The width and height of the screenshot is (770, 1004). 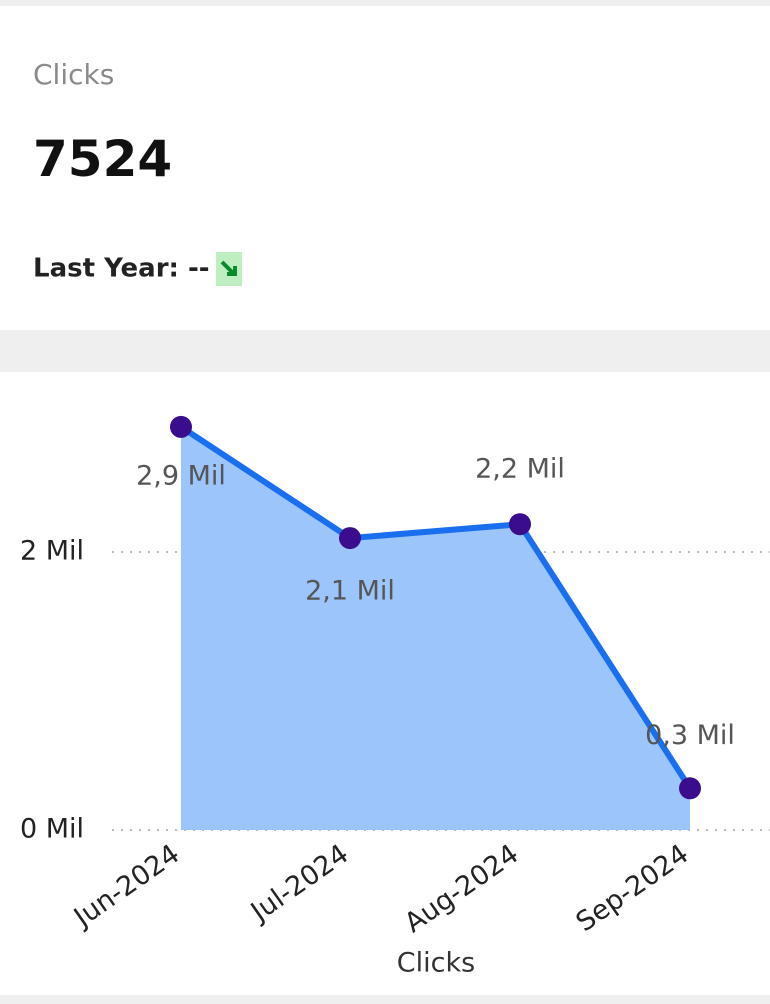 What do you see at coordinates (121, 268) in the screenshot?
I see `comparison-text: Last Year: --` at bounding box center [121, 268].